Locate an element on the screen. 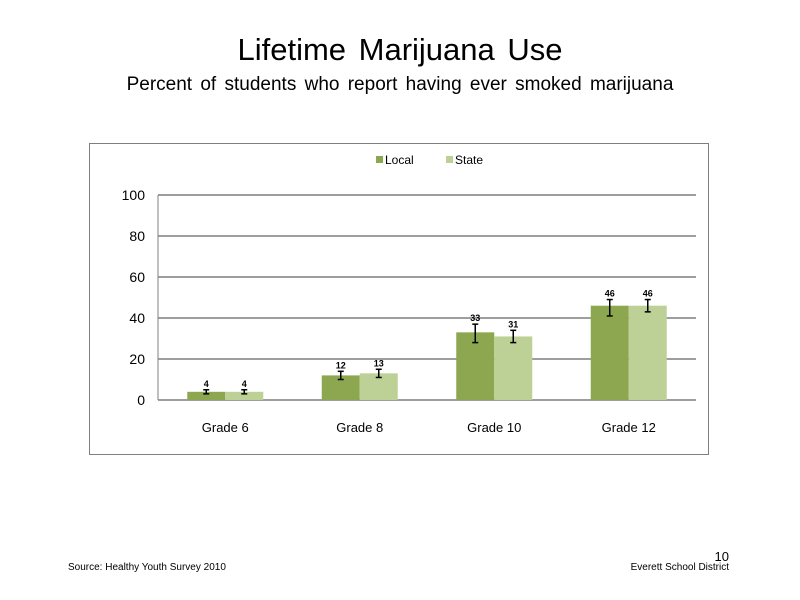  page-number: 10 is located at coordinates (721, 556).